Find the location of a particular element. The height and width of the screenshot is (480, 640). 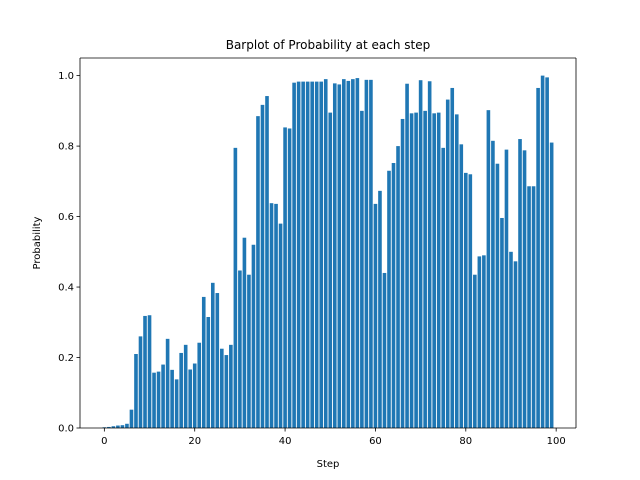

y-tick-label: 0.8 is located at coordinates (66, 147).